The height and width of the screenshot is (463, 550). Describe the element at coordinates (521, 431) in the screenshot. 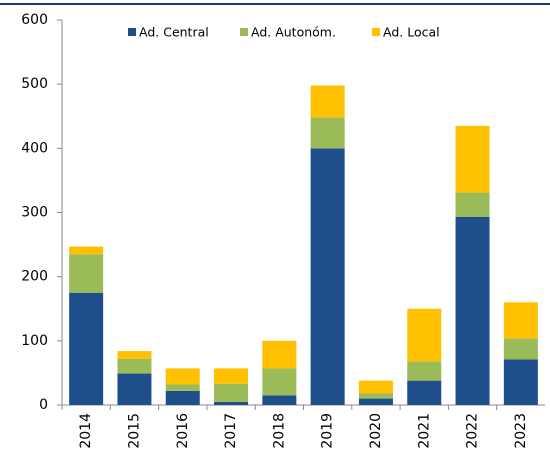

I see `x-tick-label: 2023` at that location.